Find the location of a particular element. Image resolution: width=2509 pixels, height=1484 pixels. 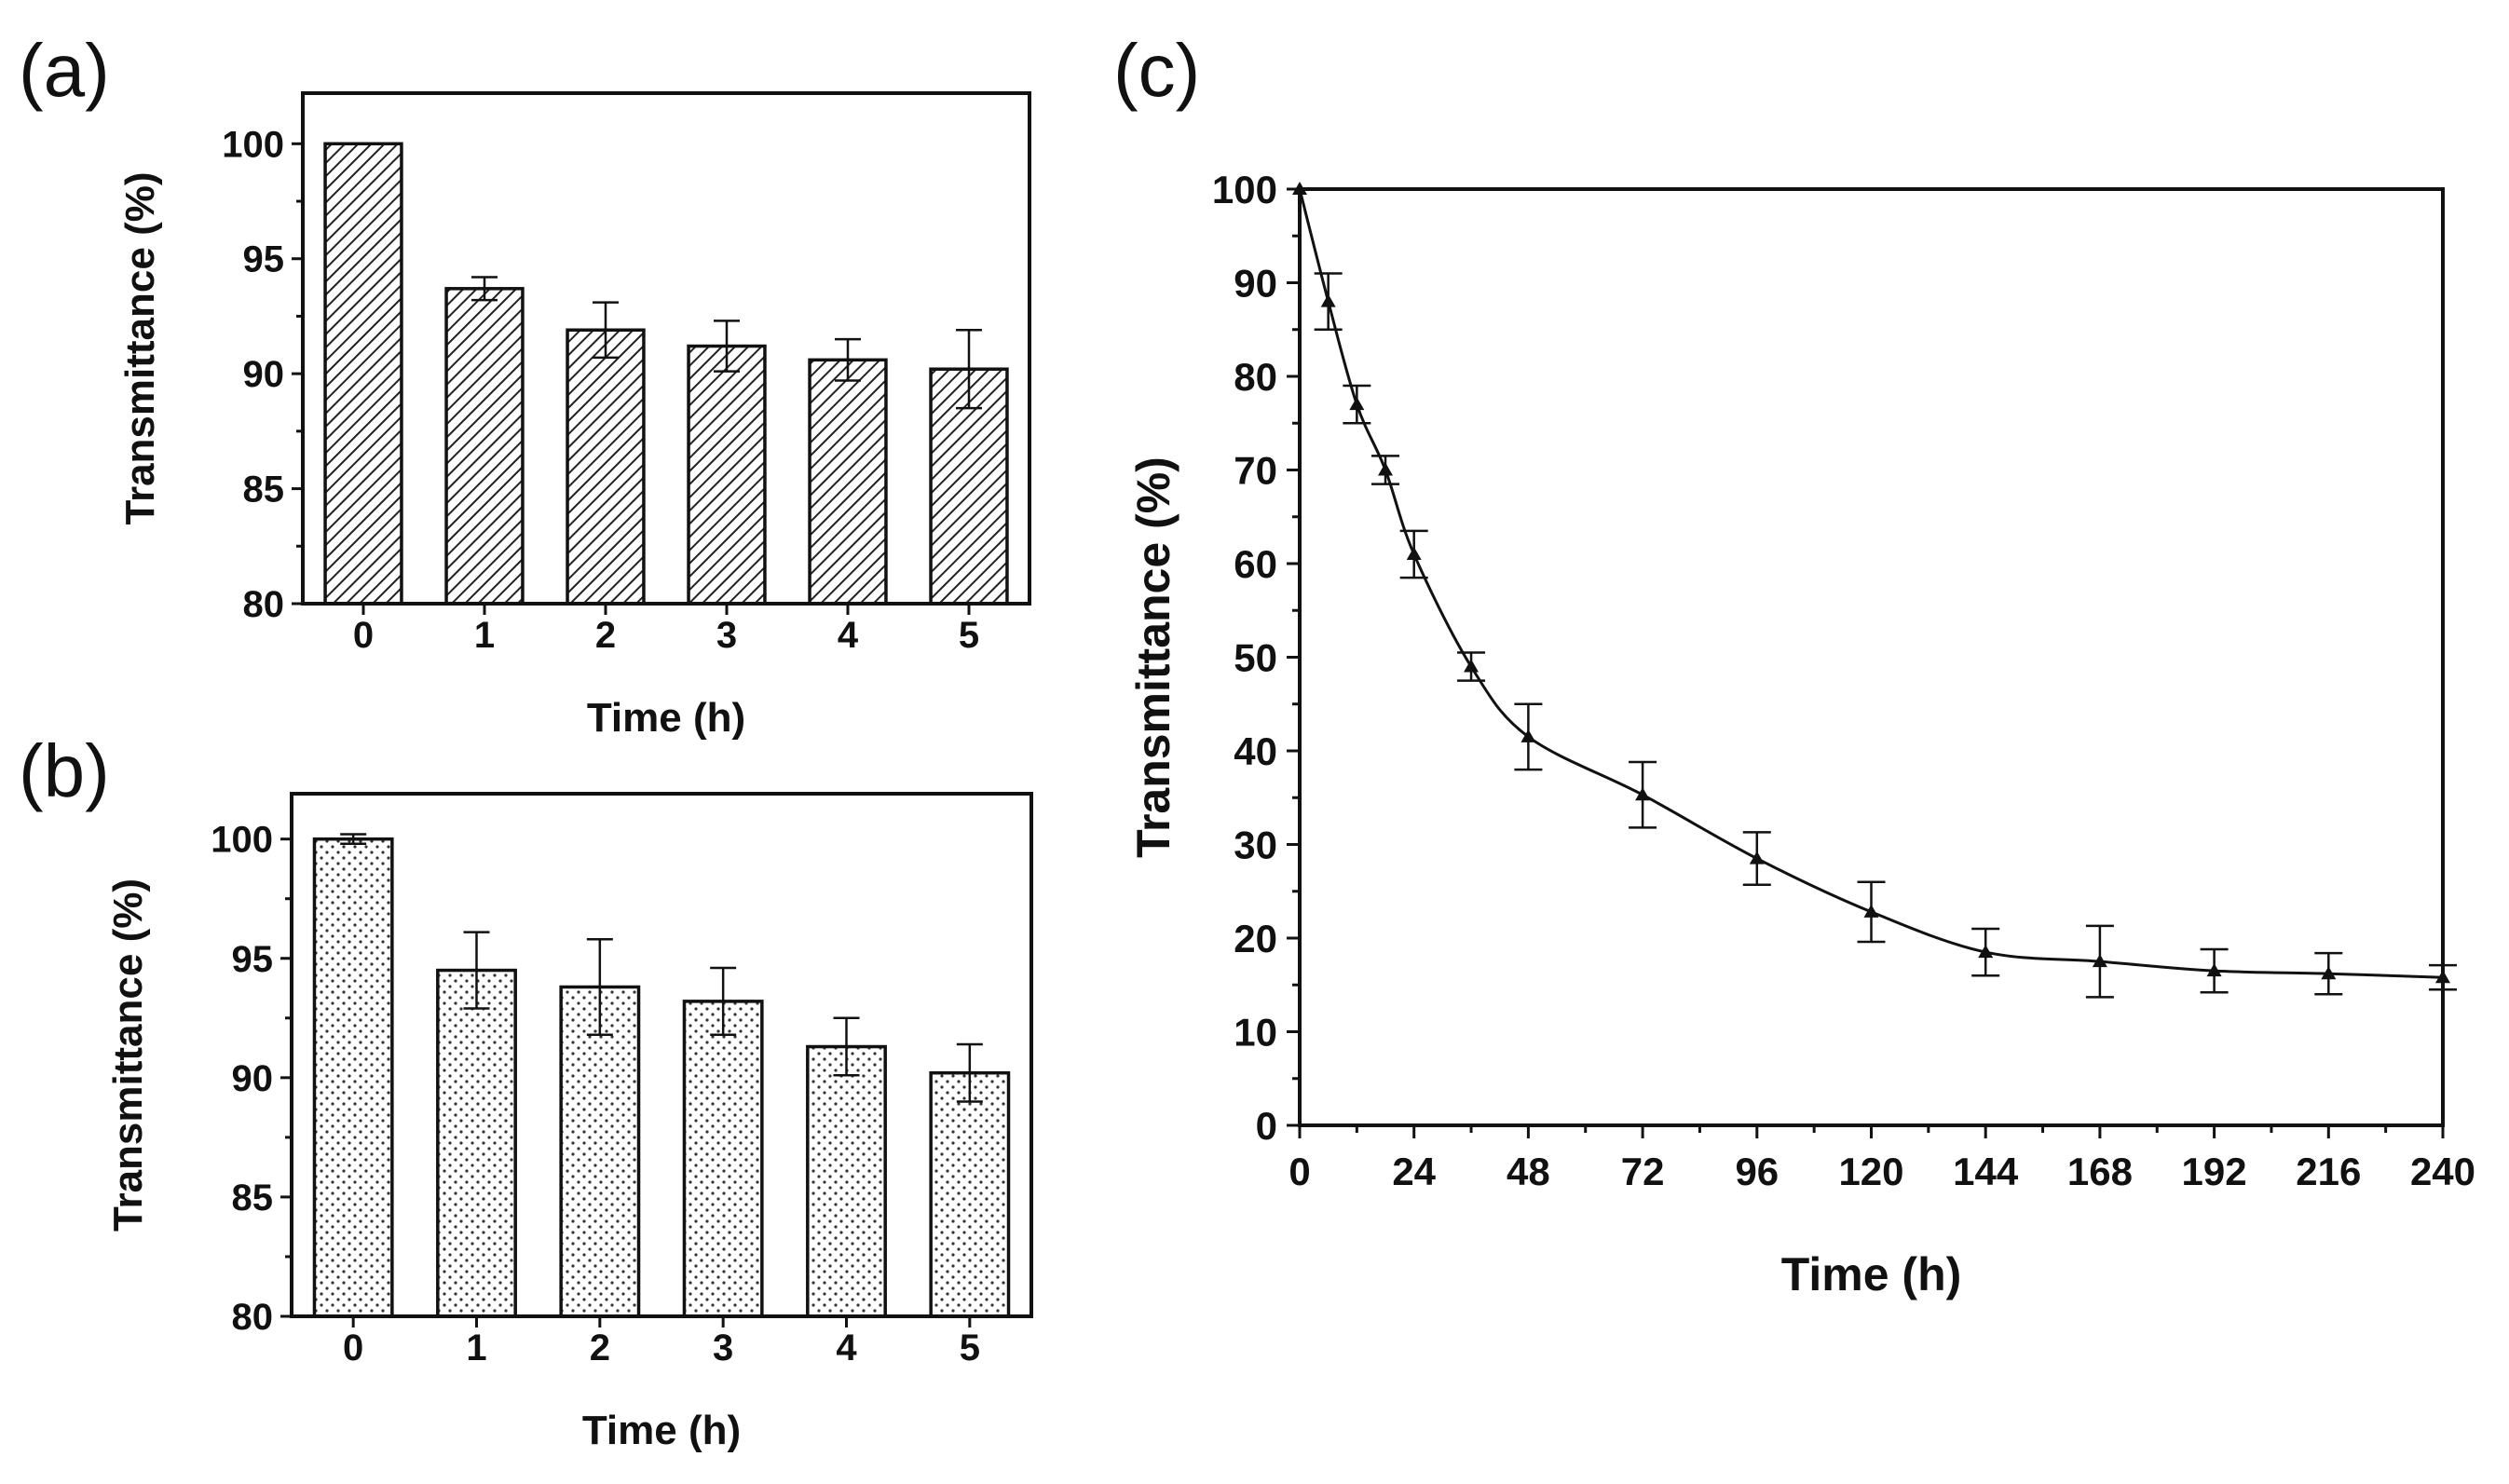

x-tick-label-a-5: 5 is located at coordinates (969, 635).